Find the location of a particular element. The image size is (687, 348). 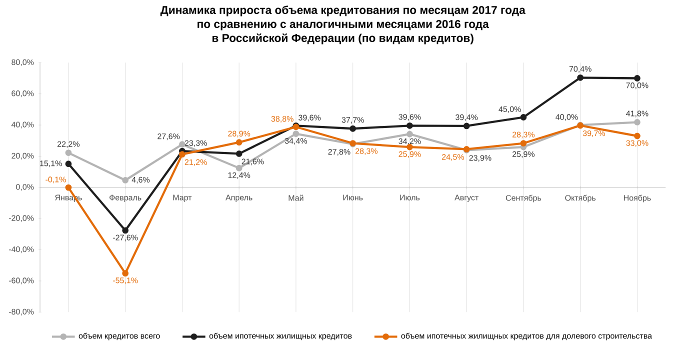

data-label: 38,8% is located at coordinates (282, 119).